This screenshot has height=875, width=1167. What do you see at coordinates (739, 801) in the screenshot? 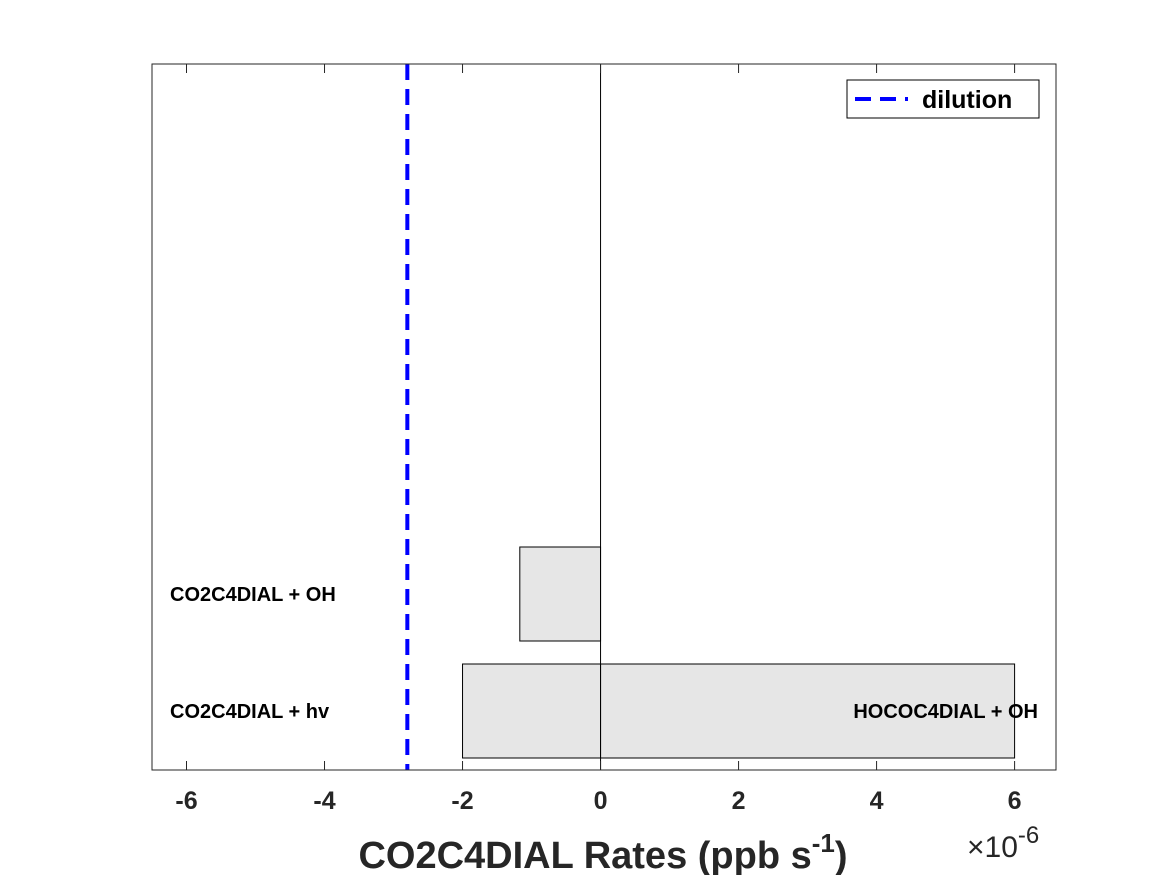
I see `x-tick-label: 2` at bounding box center [739, 801].